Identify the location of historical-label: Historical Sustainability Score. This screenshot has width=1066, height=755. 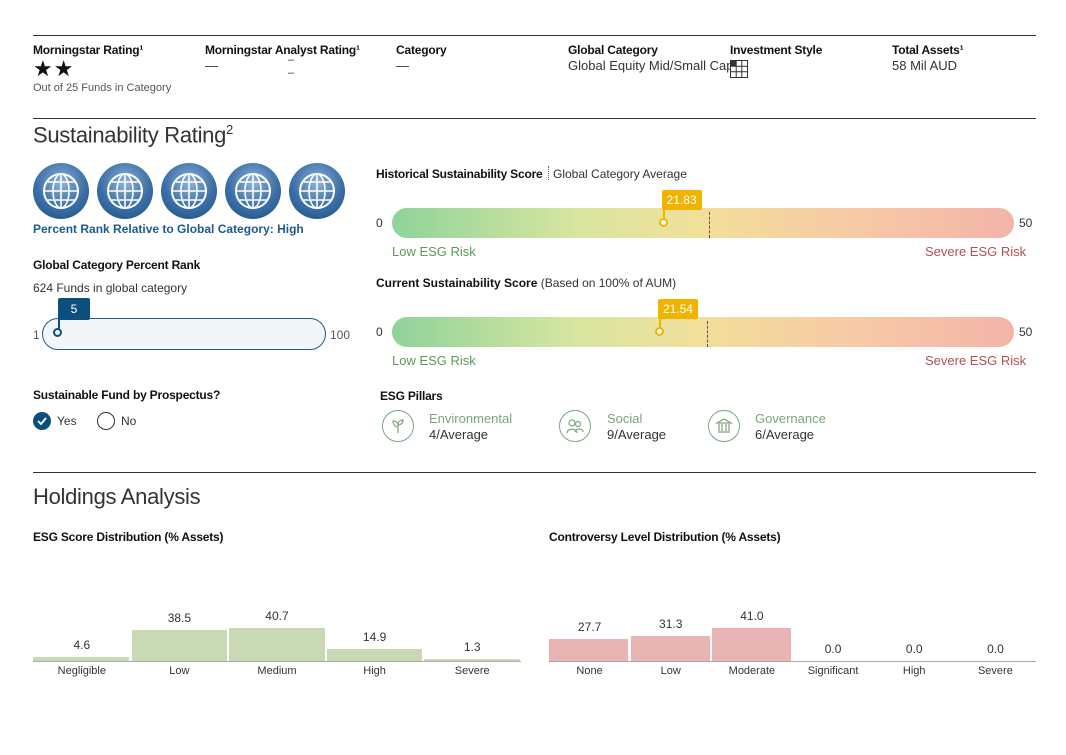
(459, 174).